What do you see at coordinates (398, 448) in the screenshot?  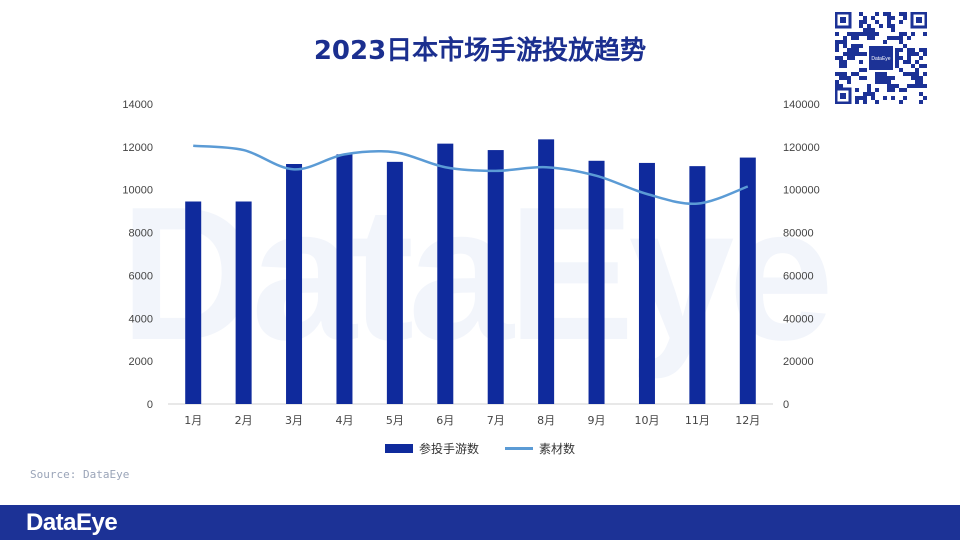 I see `legend-bar-swatch` at bounding box center [398, 448].